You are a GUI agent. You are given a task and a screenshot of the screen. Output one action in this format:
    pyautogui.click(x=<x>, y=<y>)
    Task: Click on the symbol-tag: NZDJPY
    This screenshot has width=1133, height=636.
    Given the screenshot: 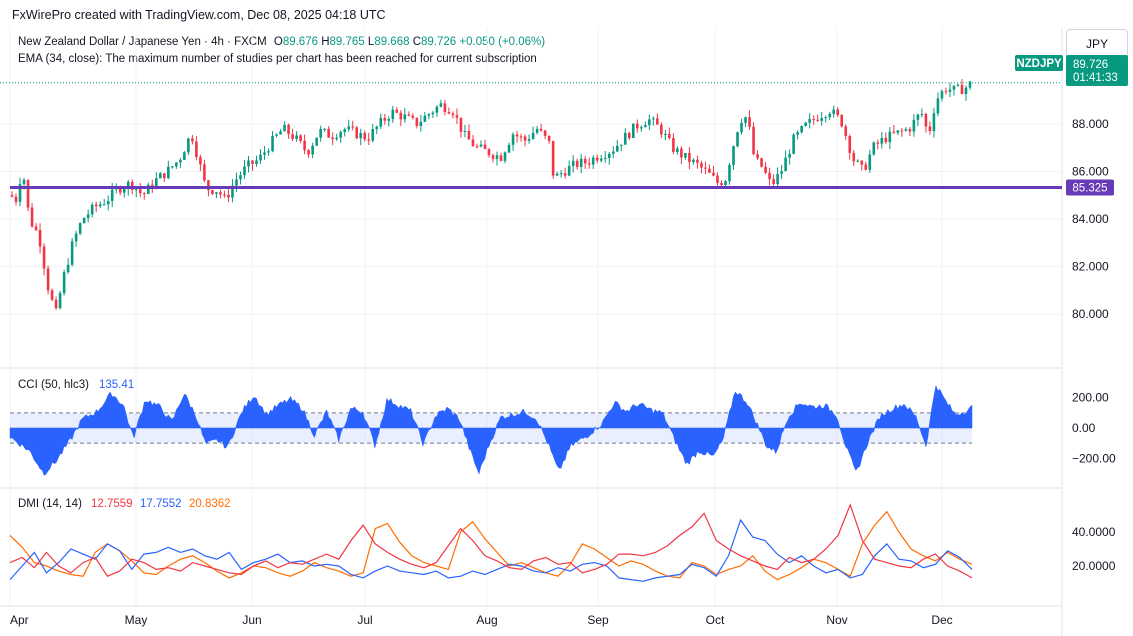 What is the action you would take?
    pyautogui.click(x=1039, y=63)
    